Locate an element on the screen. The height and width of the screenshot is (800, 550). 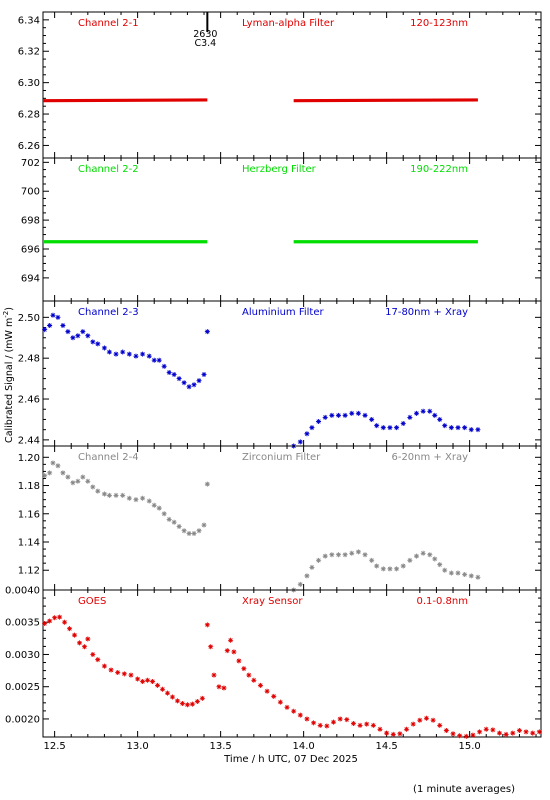
x-axis-label: Time / h UTC, 07 Dec 2025 is located at coordinates (290, 759).